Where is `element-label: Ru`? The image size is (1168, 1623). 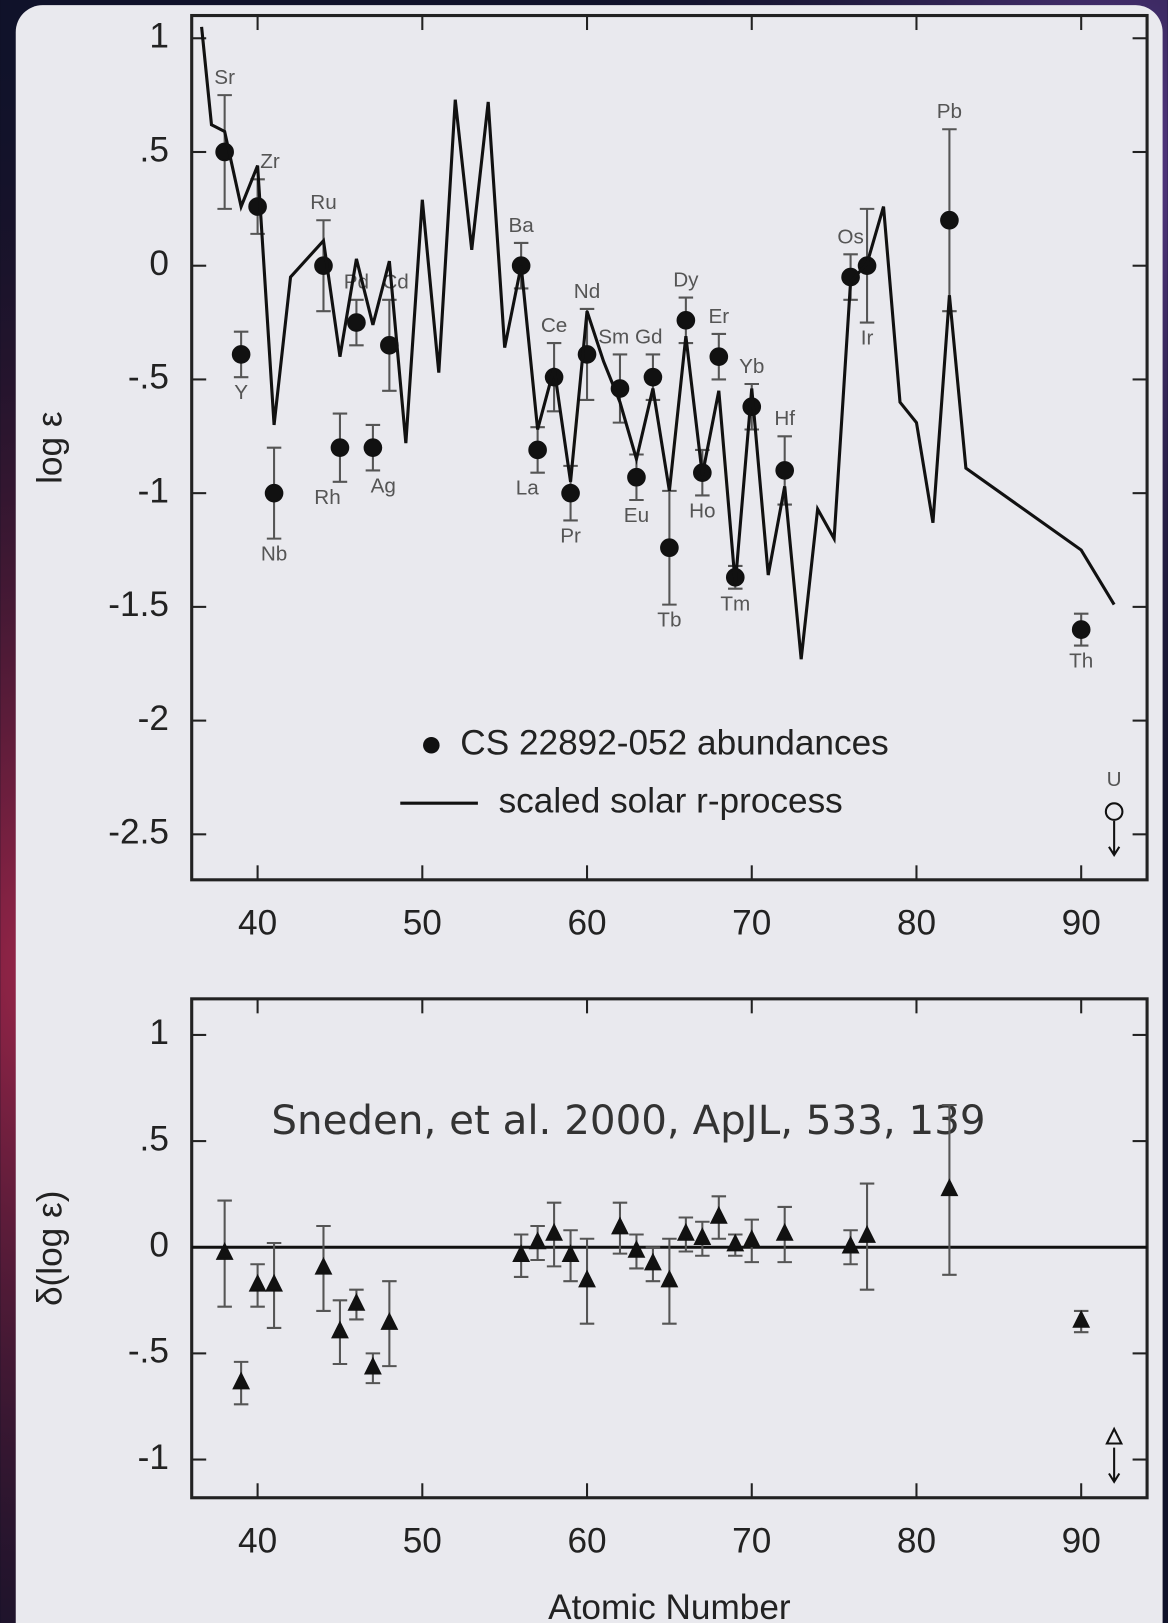
element-label: Ru is located at coordinates (323, 202).